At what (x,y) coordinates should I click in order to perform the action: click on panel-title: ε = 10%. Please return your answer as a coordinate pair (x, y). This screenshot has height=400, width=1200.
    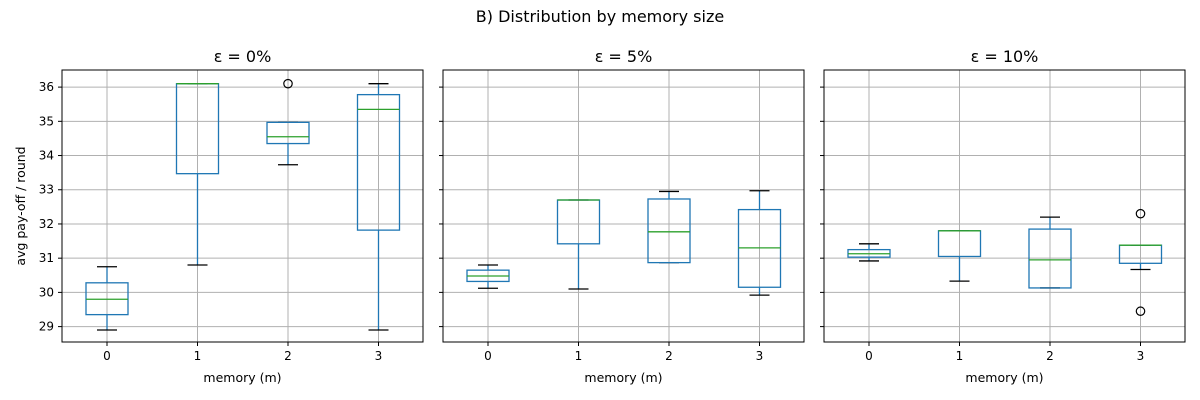
    Looking at the image, I should click on (1005, 56).